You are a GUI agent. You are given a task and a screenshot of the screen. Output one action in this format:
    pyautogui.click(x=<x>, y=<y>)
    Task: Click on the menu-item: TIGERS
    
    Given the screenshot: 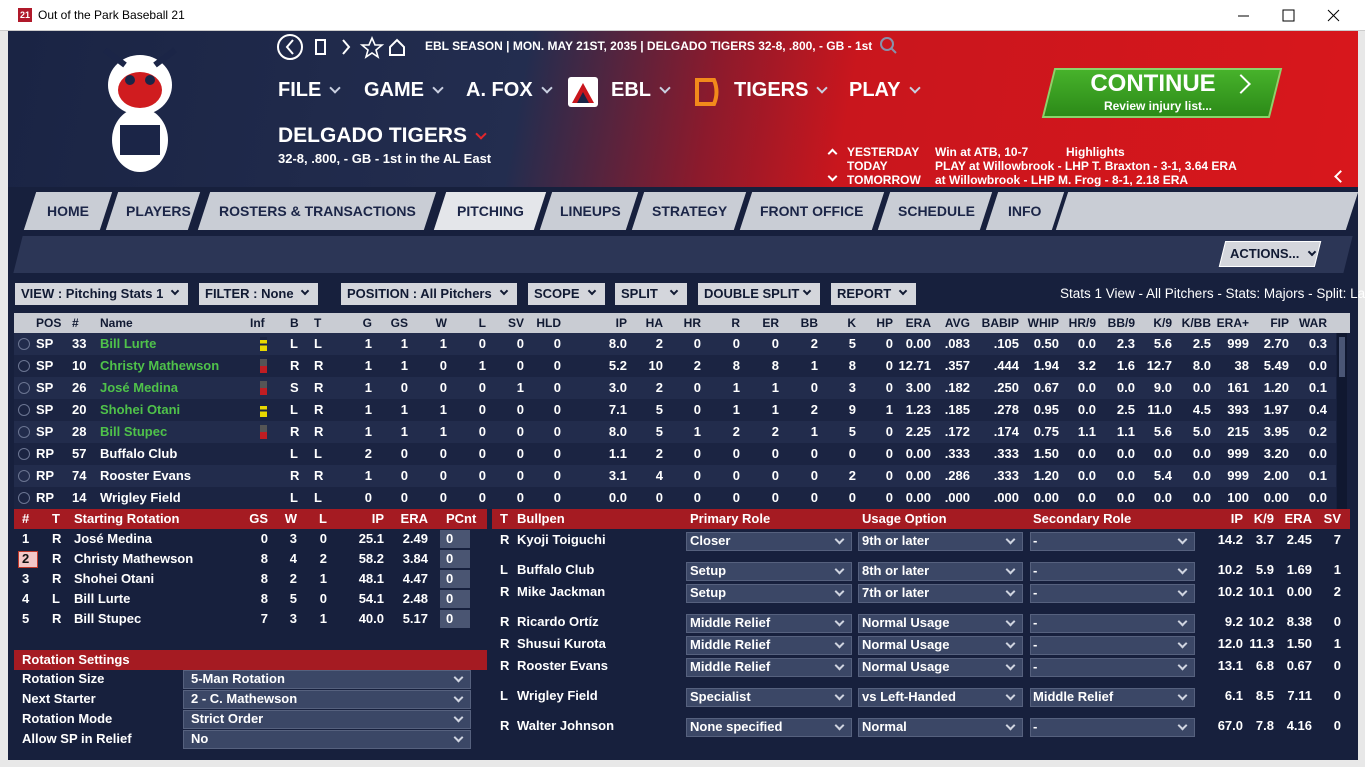 What is the action you would take?
    pyautogui.click(x=781, y=90)
    